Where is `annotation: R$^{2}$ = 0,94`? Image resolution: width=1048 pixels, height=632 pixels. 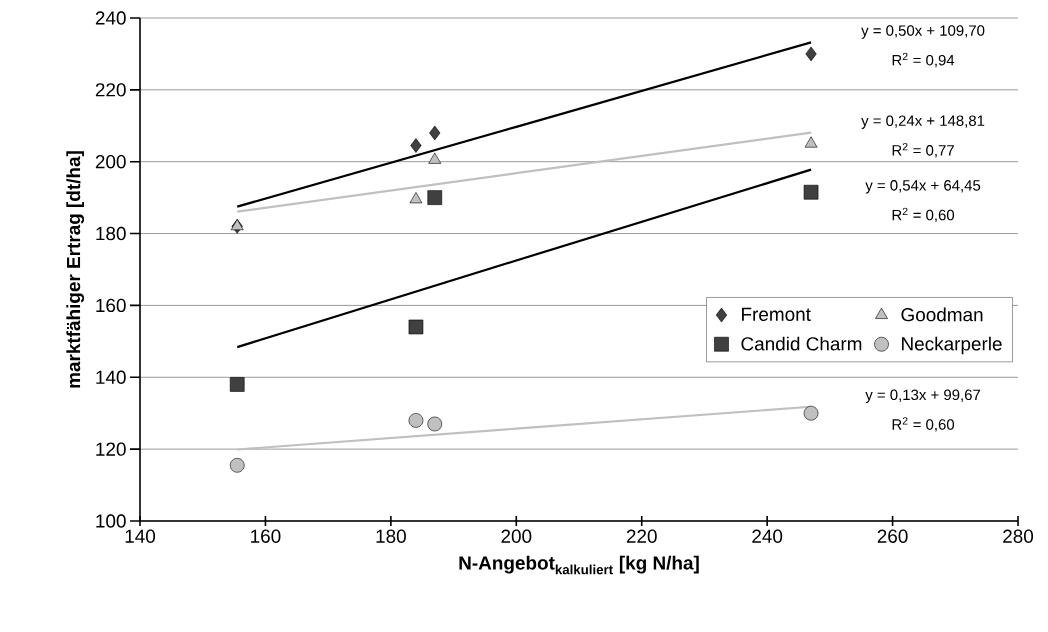 annotation: R$^{2}$ = 0,94 is located at coordinates (923, 60).